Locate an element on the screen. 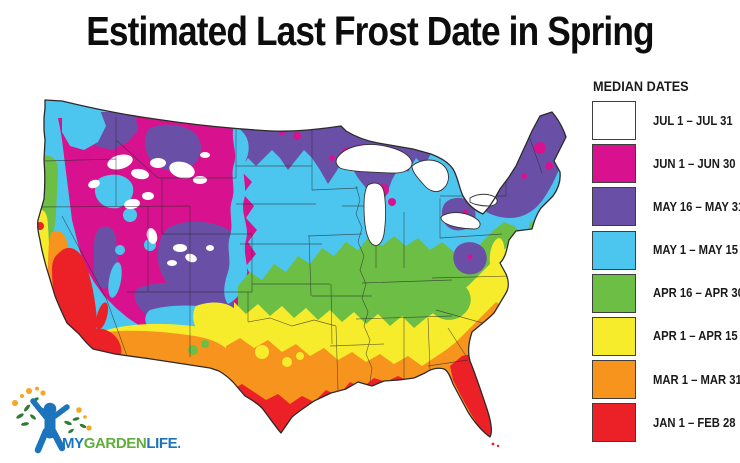  logo-person is located at coordinates (50, 426).